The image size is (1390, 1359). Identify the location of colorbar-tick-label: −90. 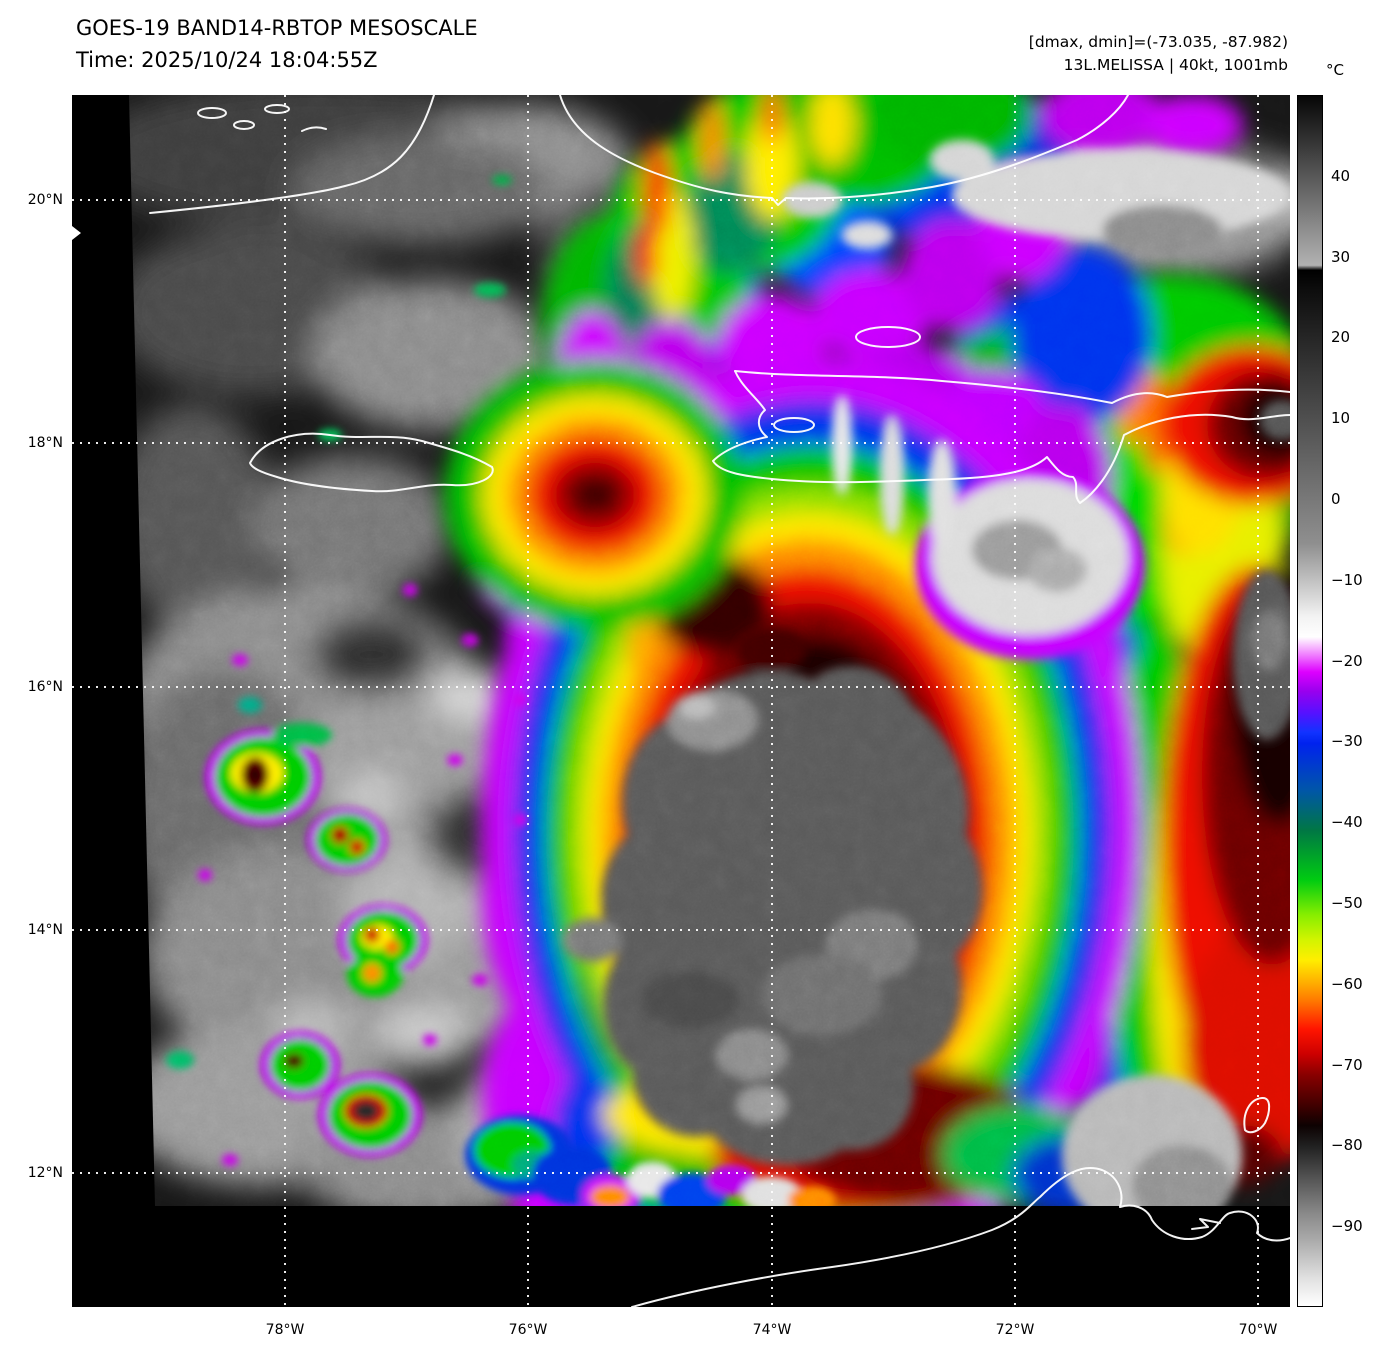
(1347, 1226).